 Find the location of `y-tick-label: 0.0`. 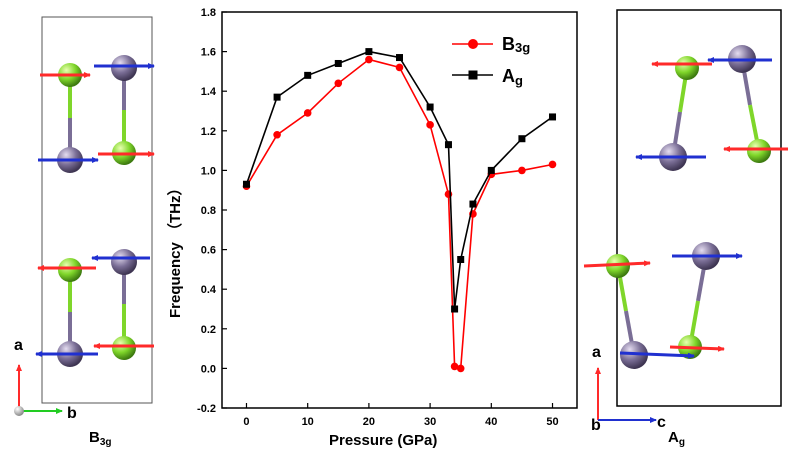

y-tick-label: 0.0 is located at coordinates (208, 369).